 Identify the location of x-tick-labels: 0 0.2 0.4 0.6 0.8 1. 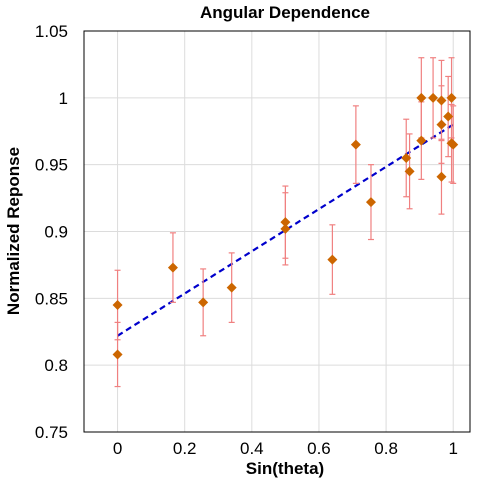
(285, 448).